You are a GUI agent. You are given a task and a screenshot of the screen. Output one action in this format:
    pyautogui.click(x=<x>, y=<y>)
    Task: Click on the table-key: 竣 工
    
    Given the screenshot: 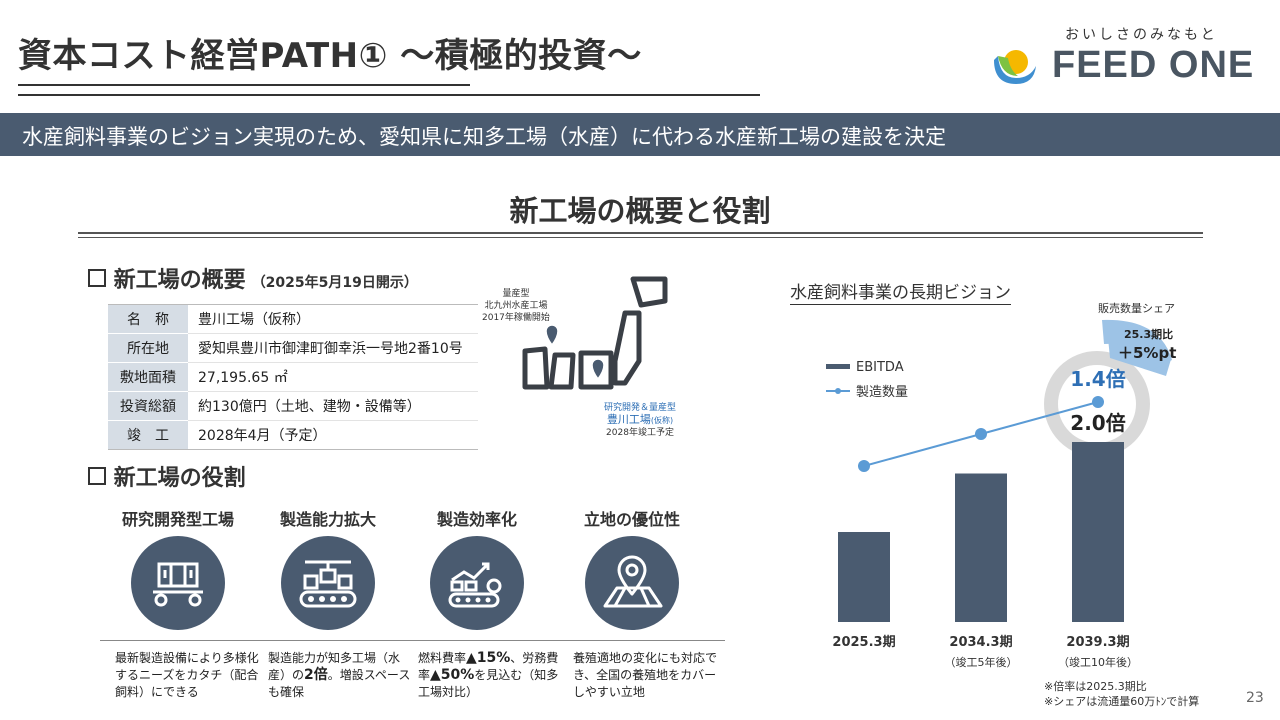 What is the action you would take?
    pyautogui.click(x=148, y=435)
    